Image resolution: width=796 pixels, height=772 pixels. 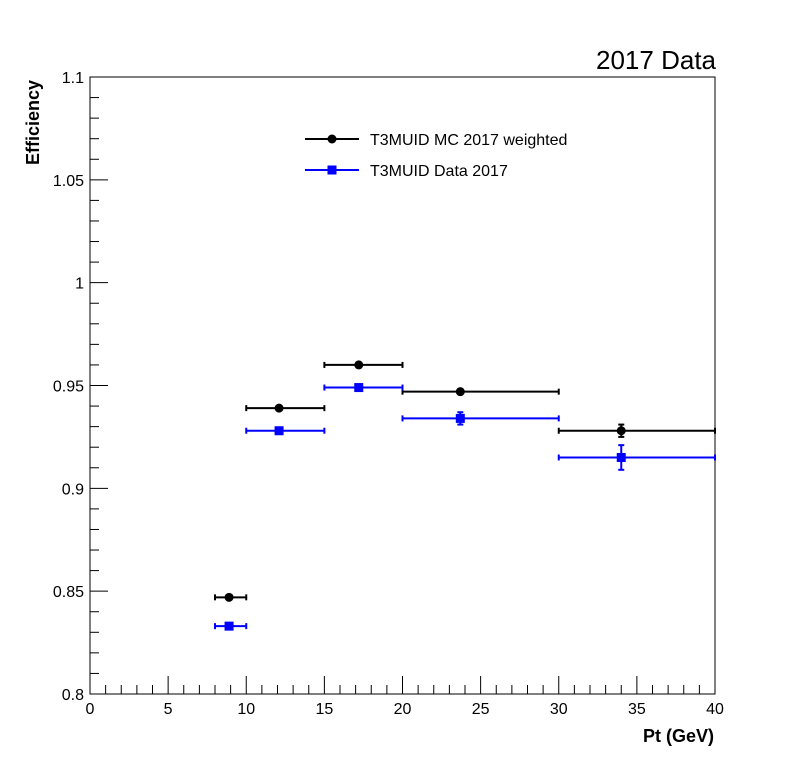 What do you see at coordinates (439, 171) in the screenshot?
I see `legend-label: T3MUID Data 2017` at bounding box center [439, 171].